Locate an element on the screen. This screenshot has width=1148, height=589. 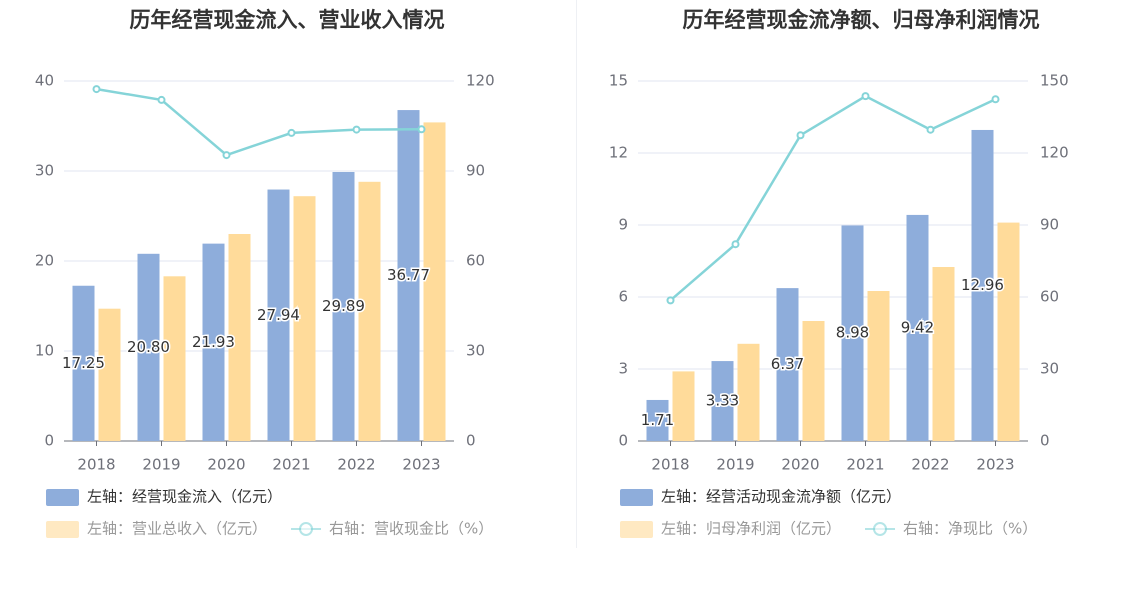
bar-data-label: 12.96 is located at coordinates (982, 285).